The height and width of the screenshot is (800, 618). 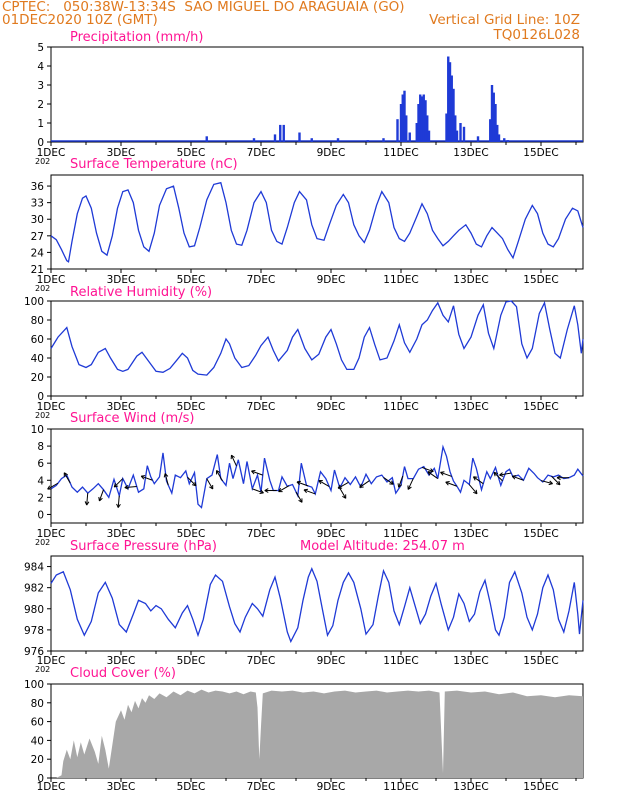 I want to click on y-tick-label: 2, so click(x=40, y=498).